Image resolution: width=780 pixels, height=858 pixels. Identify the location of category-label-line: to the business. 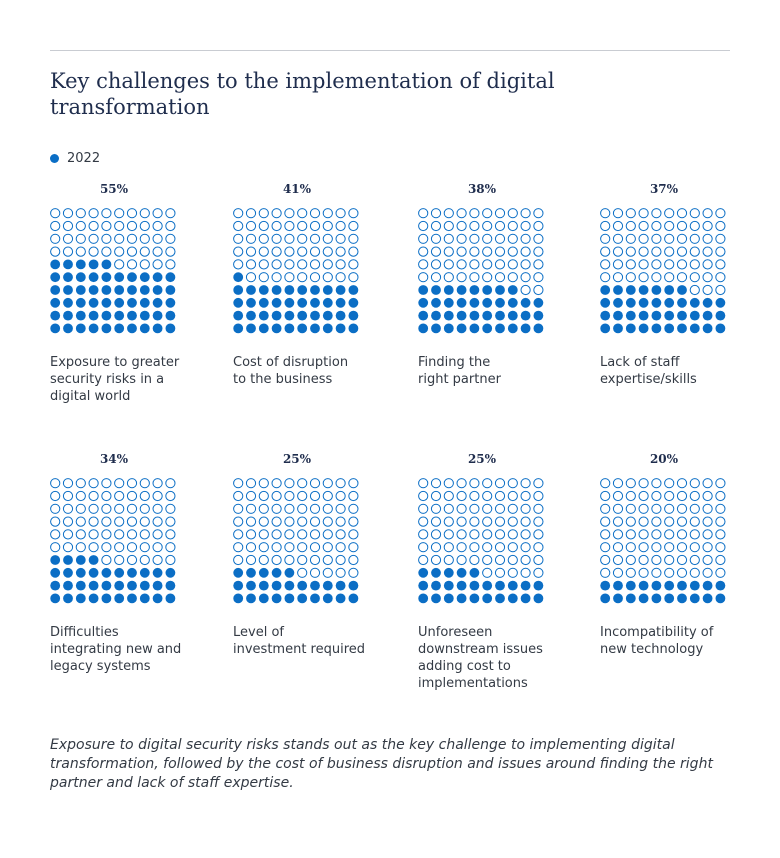
(283, 379).